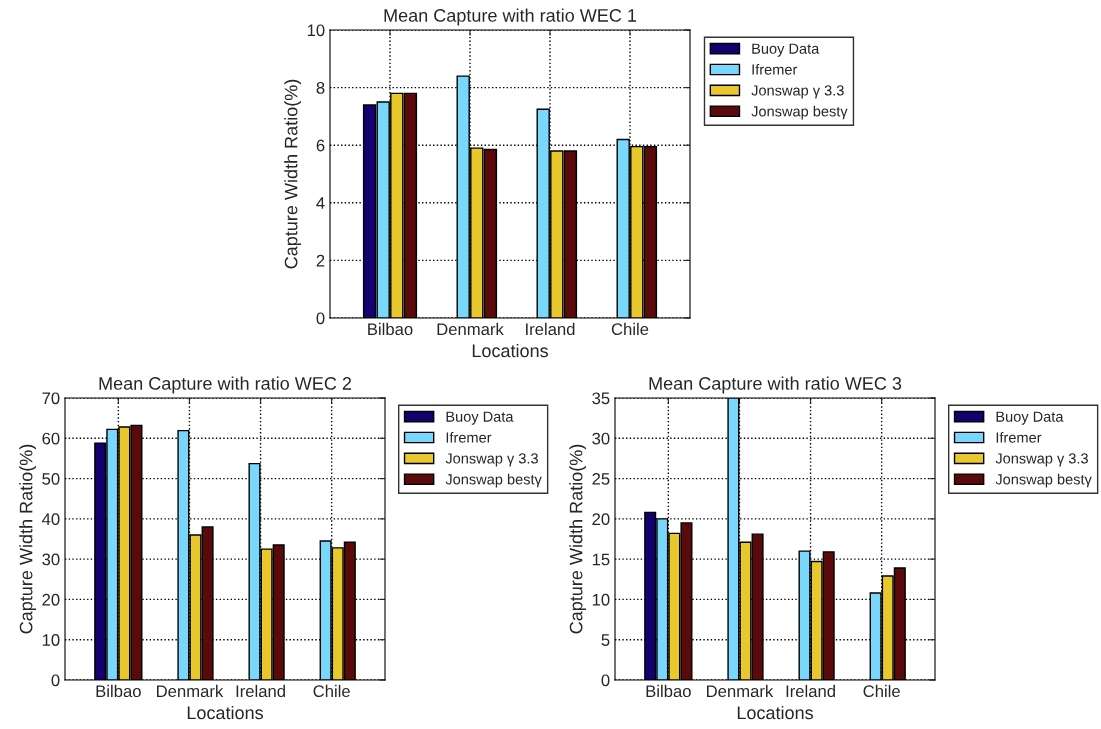 Image resolution: width=1101 pixels, height=729 pixels. Describe the element at coordinates (51, 438) in the screenshot. I see `y-tick-label: 60` at that location.